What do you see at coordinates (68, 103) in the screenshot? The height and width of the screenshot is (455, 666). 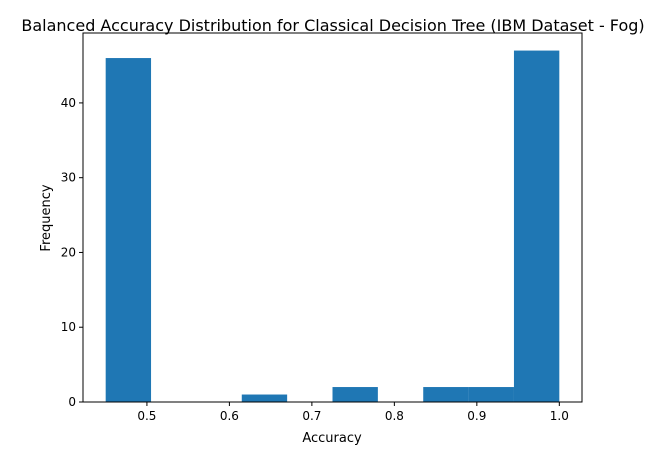 I see `y-tick-label: 40` at bounding box center [68, 103].